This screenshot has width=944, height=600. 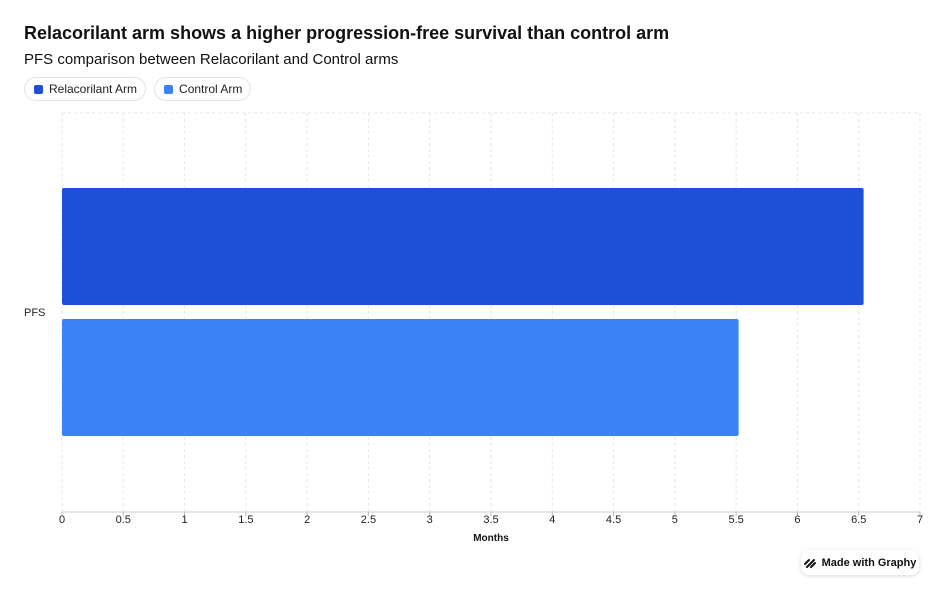 I want to click on legend-swatch-control, so click(x=169, y=89).